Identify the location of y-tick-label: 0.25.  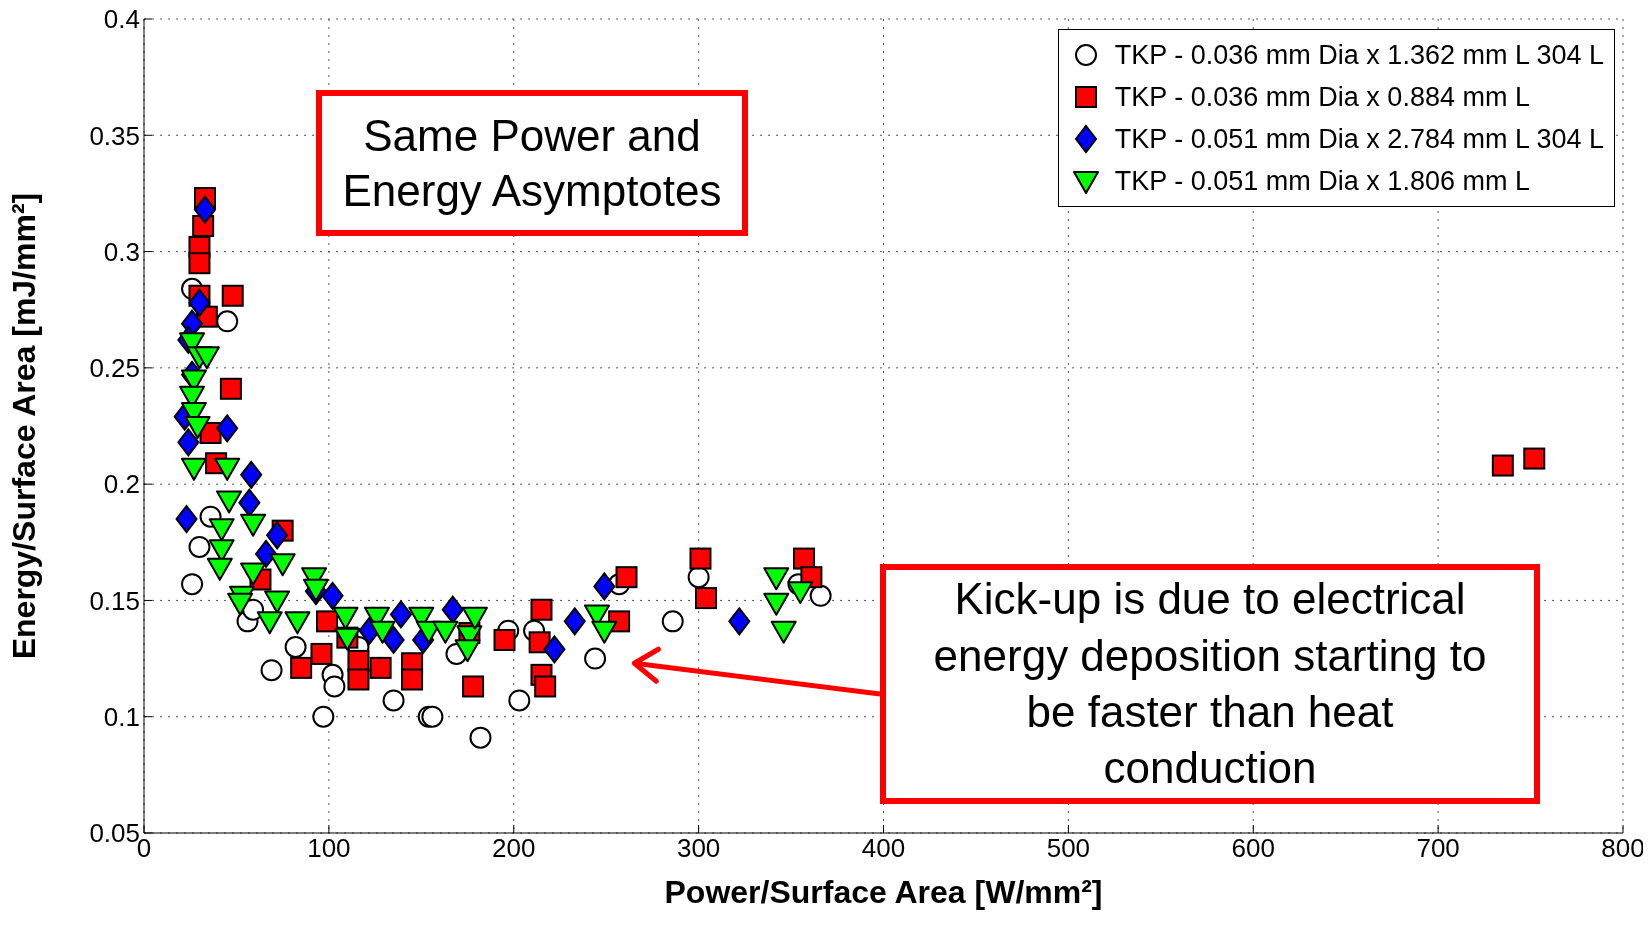
(114, 368).